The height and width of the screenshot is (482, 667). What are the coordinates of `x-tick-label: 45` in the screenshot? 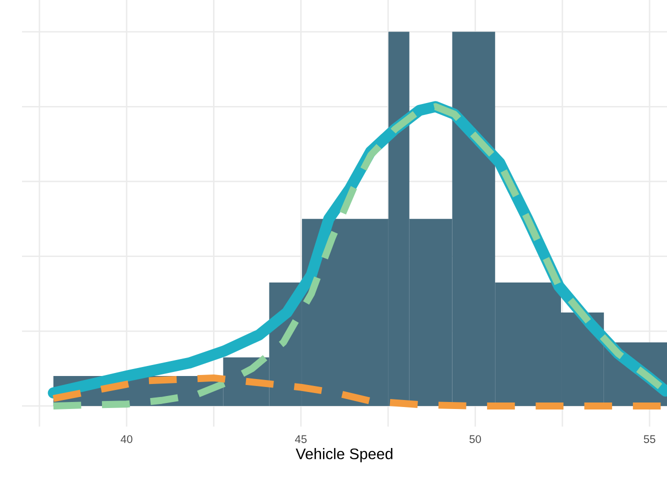 It's located at (301, 439).